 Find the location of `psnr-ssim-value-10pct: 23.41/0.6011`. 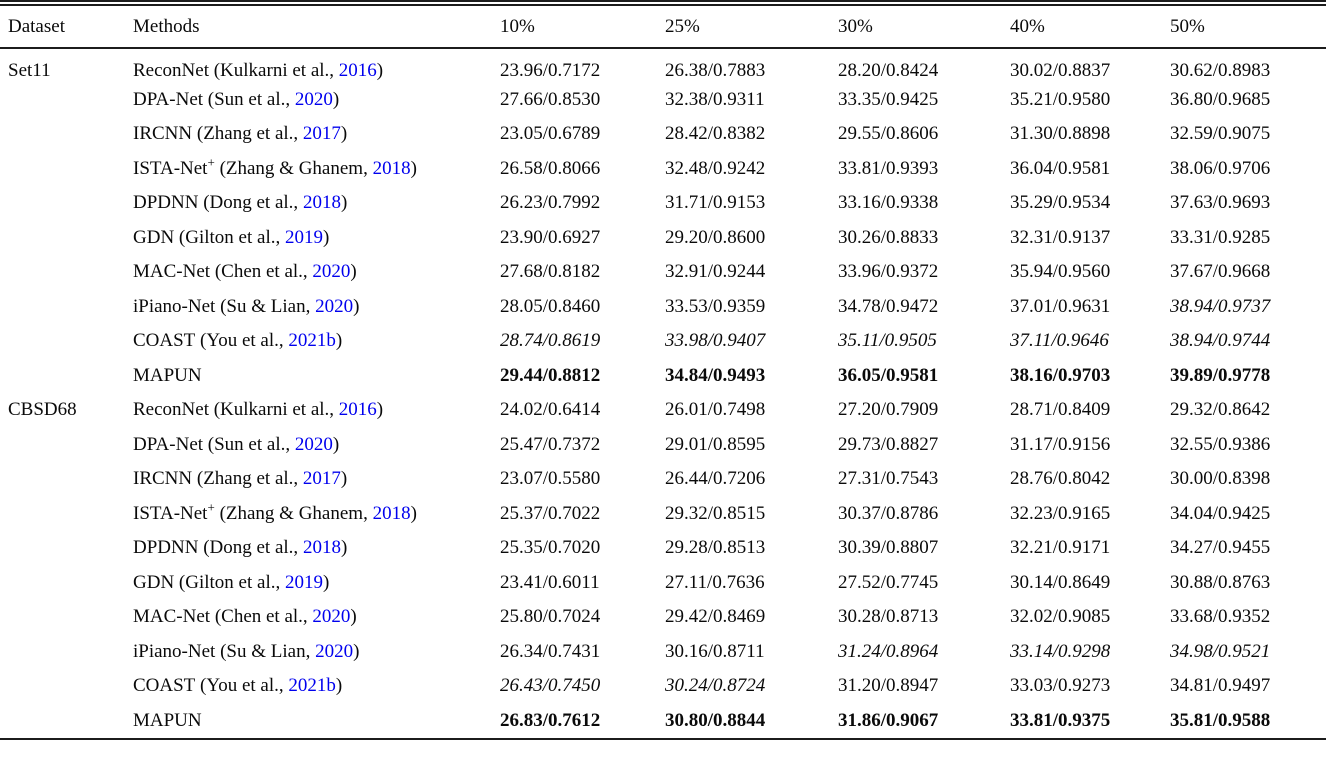

psnr-ssim-value-10pct: 23.41/0.6011 is located at coordinates (550, 582).